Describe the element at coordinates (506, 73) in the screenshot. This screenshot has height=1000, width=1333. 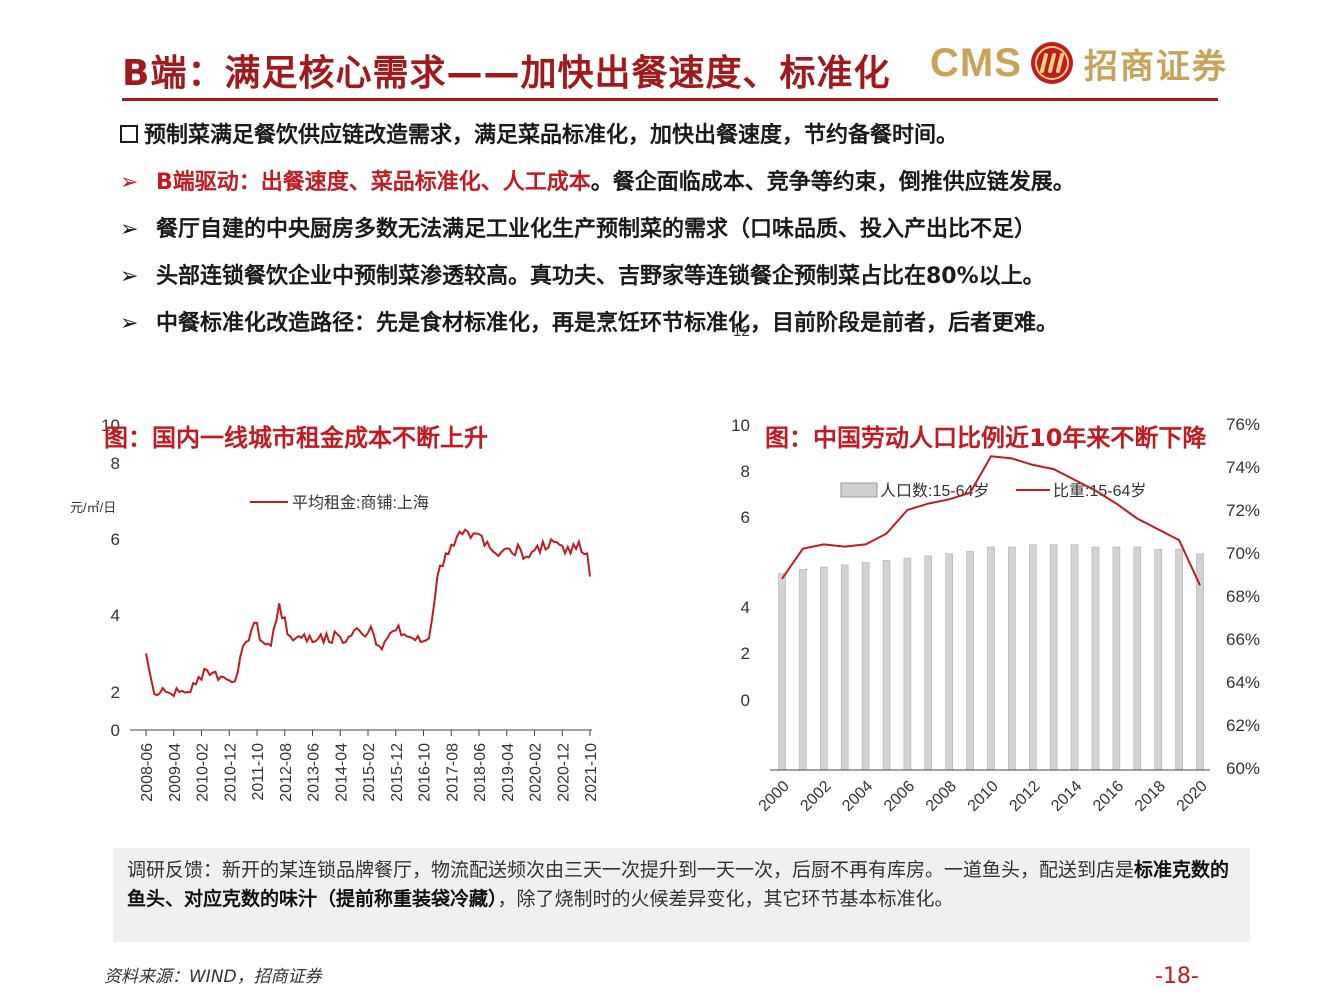
I see `page-title: B端：满足核心需求——加快出餐速度、标准化` at that location.